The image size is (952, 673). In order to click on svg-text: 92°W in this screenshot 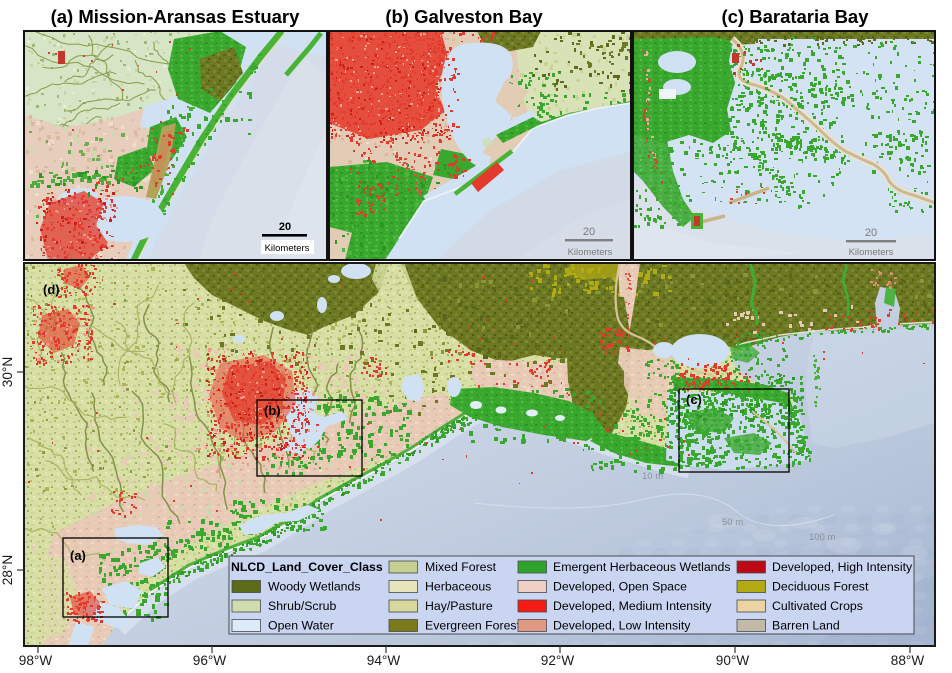, I will do `click(558, 660)`.